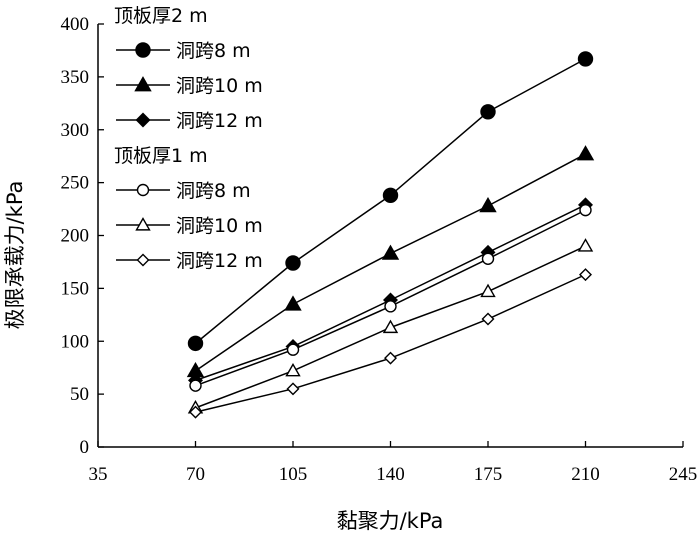 The height and width of the screenshot is (535, 700). I want to click on y-tick-label: 0, so click(85, 447).